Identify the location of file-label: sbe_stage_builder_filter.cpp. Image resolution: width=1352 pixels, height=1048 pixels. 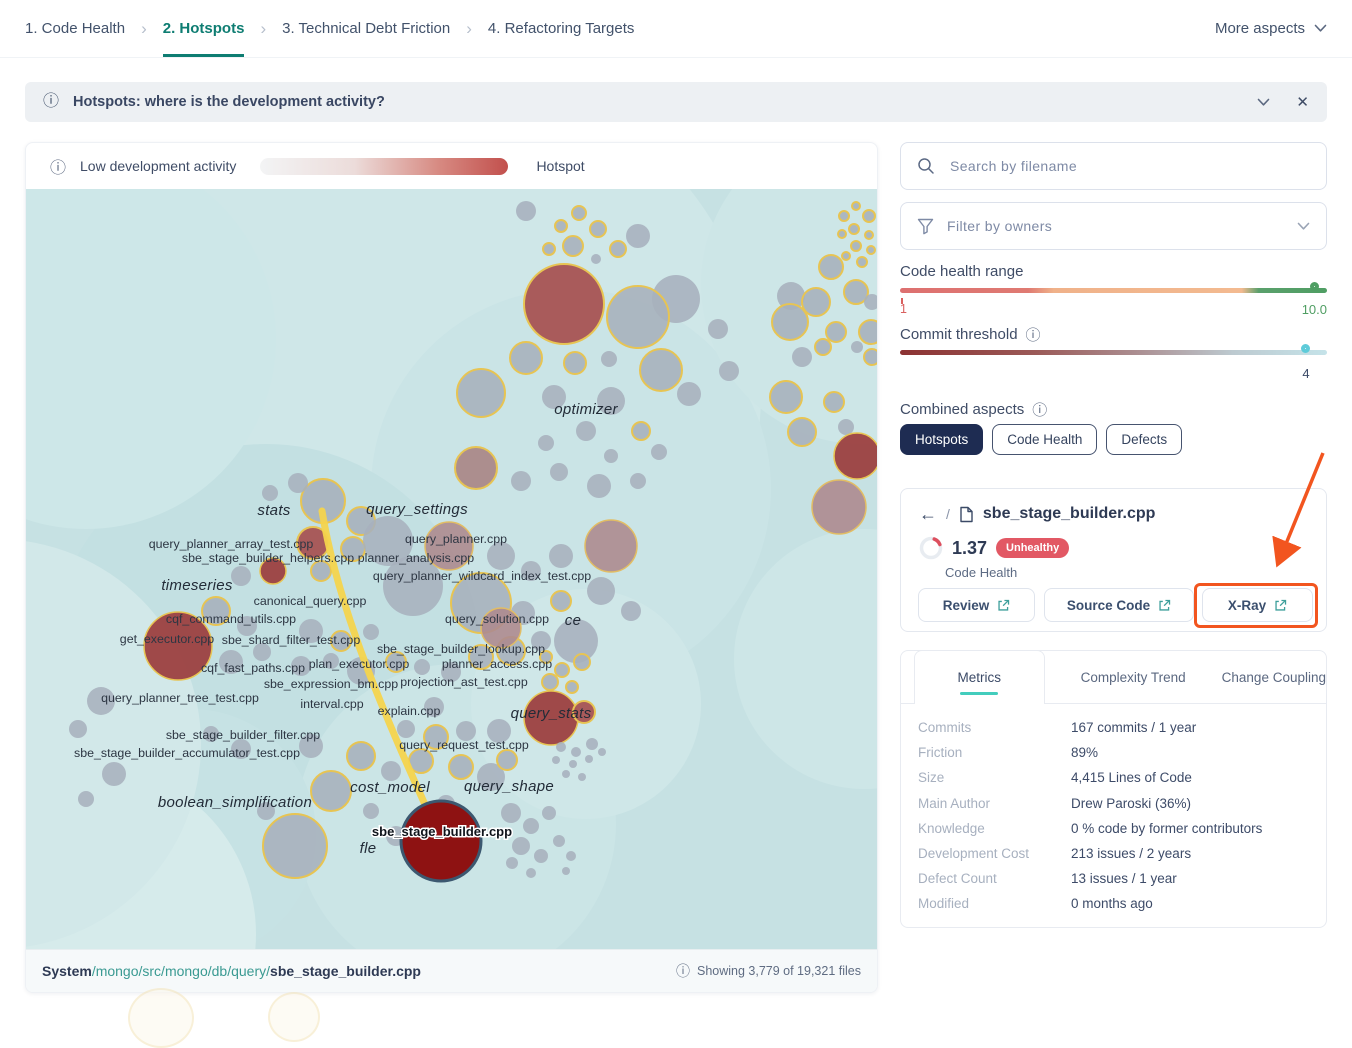
(243, 735).